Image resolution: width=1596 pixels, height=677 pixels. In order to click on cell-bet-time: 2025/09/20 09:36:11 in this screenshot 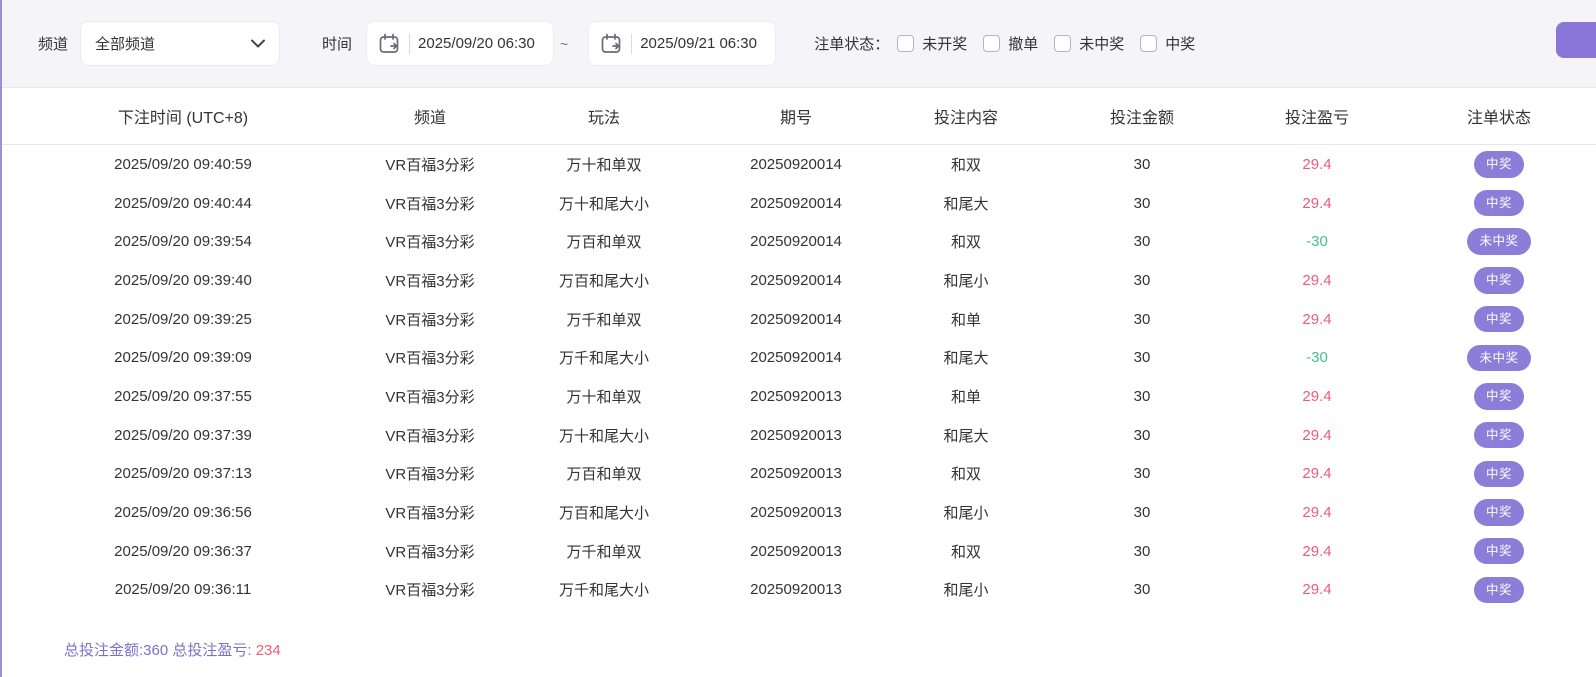, I will do `click(183, 590)`.